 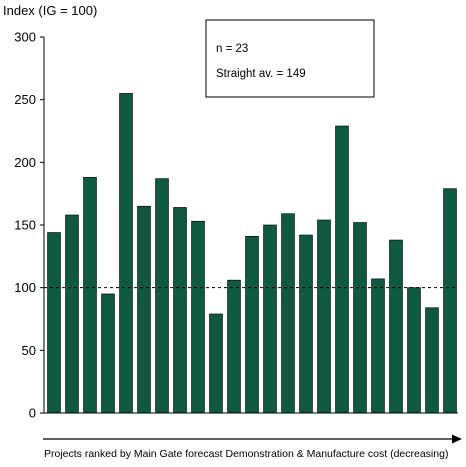 I want to click on y-tick-label: 250, so click(x=25, y=99).